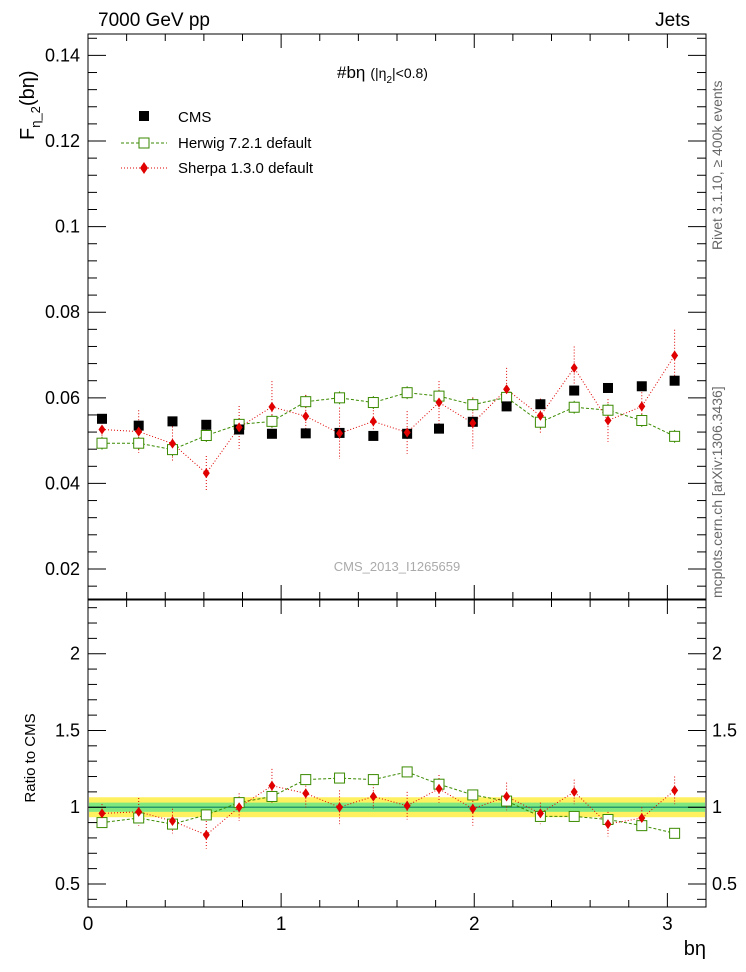 Image resolution: width=746 pixels, height=972 pixels. Describe the element at coordinates (28, 134) in the screenshot. I see `y-label-f: F` at that location.